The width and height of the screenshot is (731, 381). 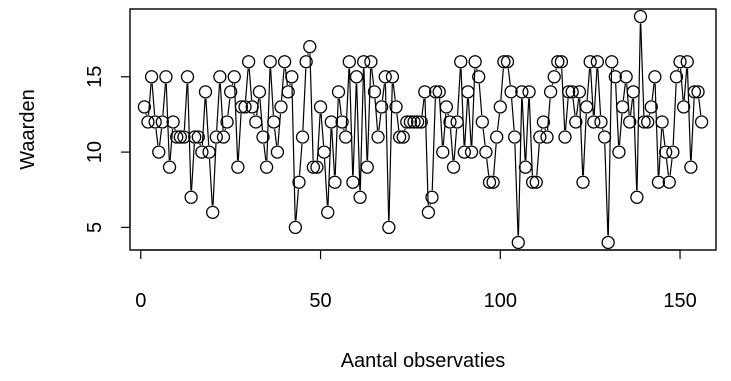 What do you see at coordinates (107, 149) in the screenshot?
I see `y-axis: 5 10 15` at bounding box center [107, 149].